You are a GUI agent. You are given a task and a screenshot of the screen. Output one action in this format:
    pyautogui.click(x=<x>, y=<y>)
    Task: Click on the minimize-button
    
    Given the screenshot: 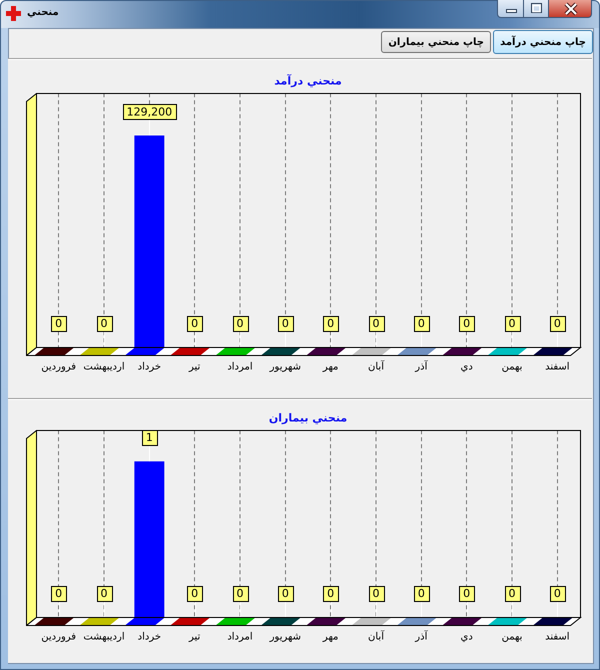 What is the action you would take?
    pyautogui.click(x=510, y=9)
    